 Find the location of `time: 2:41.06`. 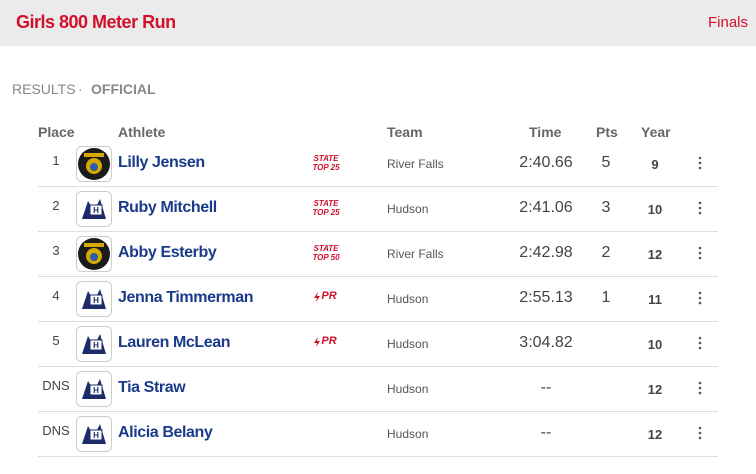

time: 2:41.06 is located at coordinates (546, 207).